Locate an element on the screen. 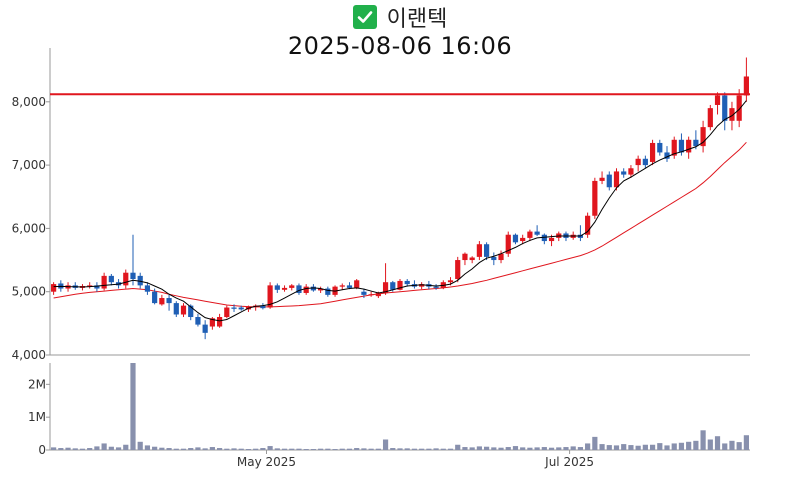 The image size is (800, 500). price-tick-label: 7,000 is located at coordinates (29, 165).